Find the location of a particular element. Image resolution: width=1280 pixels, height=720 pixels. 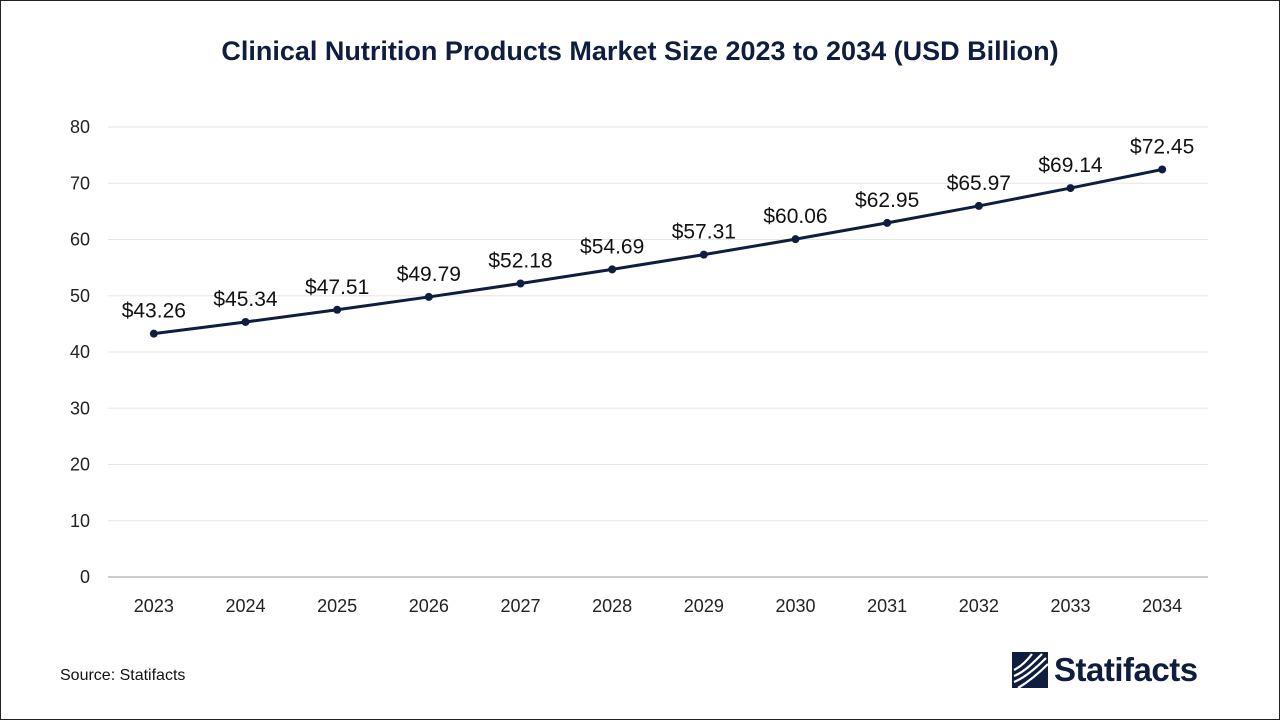

data-label: $47.51 is located at coordinates (337, 287).